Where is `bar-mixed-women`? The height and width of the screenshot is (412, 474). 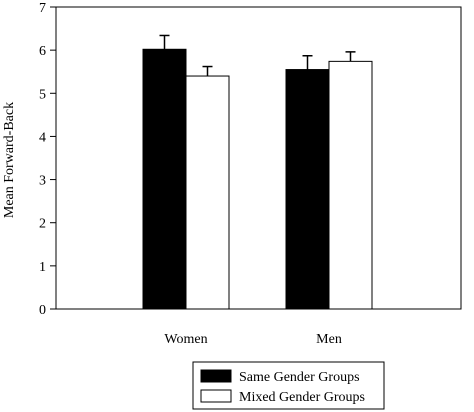 bar-mixed-women is located at coordinates (207, 192).